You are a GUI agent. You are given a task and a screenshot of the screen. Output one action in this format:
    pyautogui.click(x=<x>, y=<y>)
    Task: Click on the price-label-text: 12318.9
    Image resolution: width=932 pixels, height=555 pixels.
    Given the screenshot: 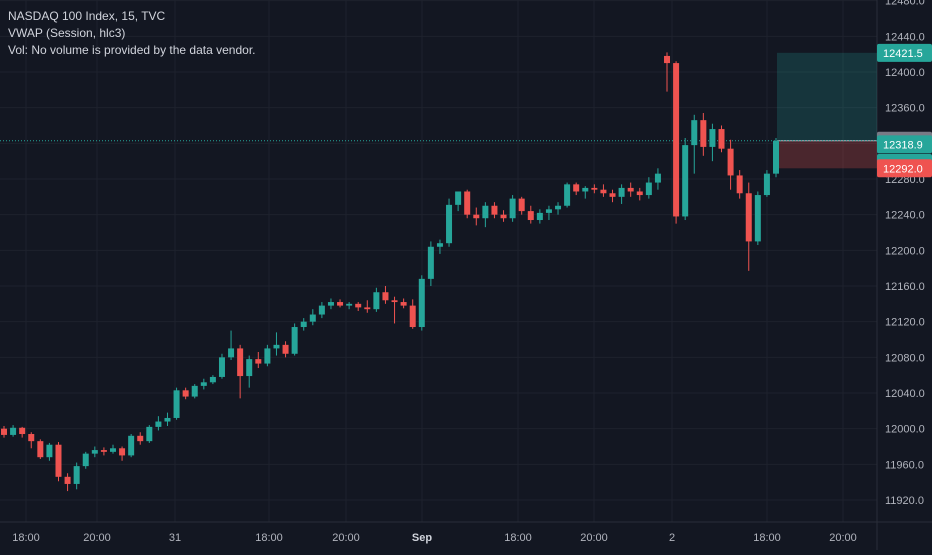 What is the action you would take?
    pyautogui.click(x=903, y=145)
    